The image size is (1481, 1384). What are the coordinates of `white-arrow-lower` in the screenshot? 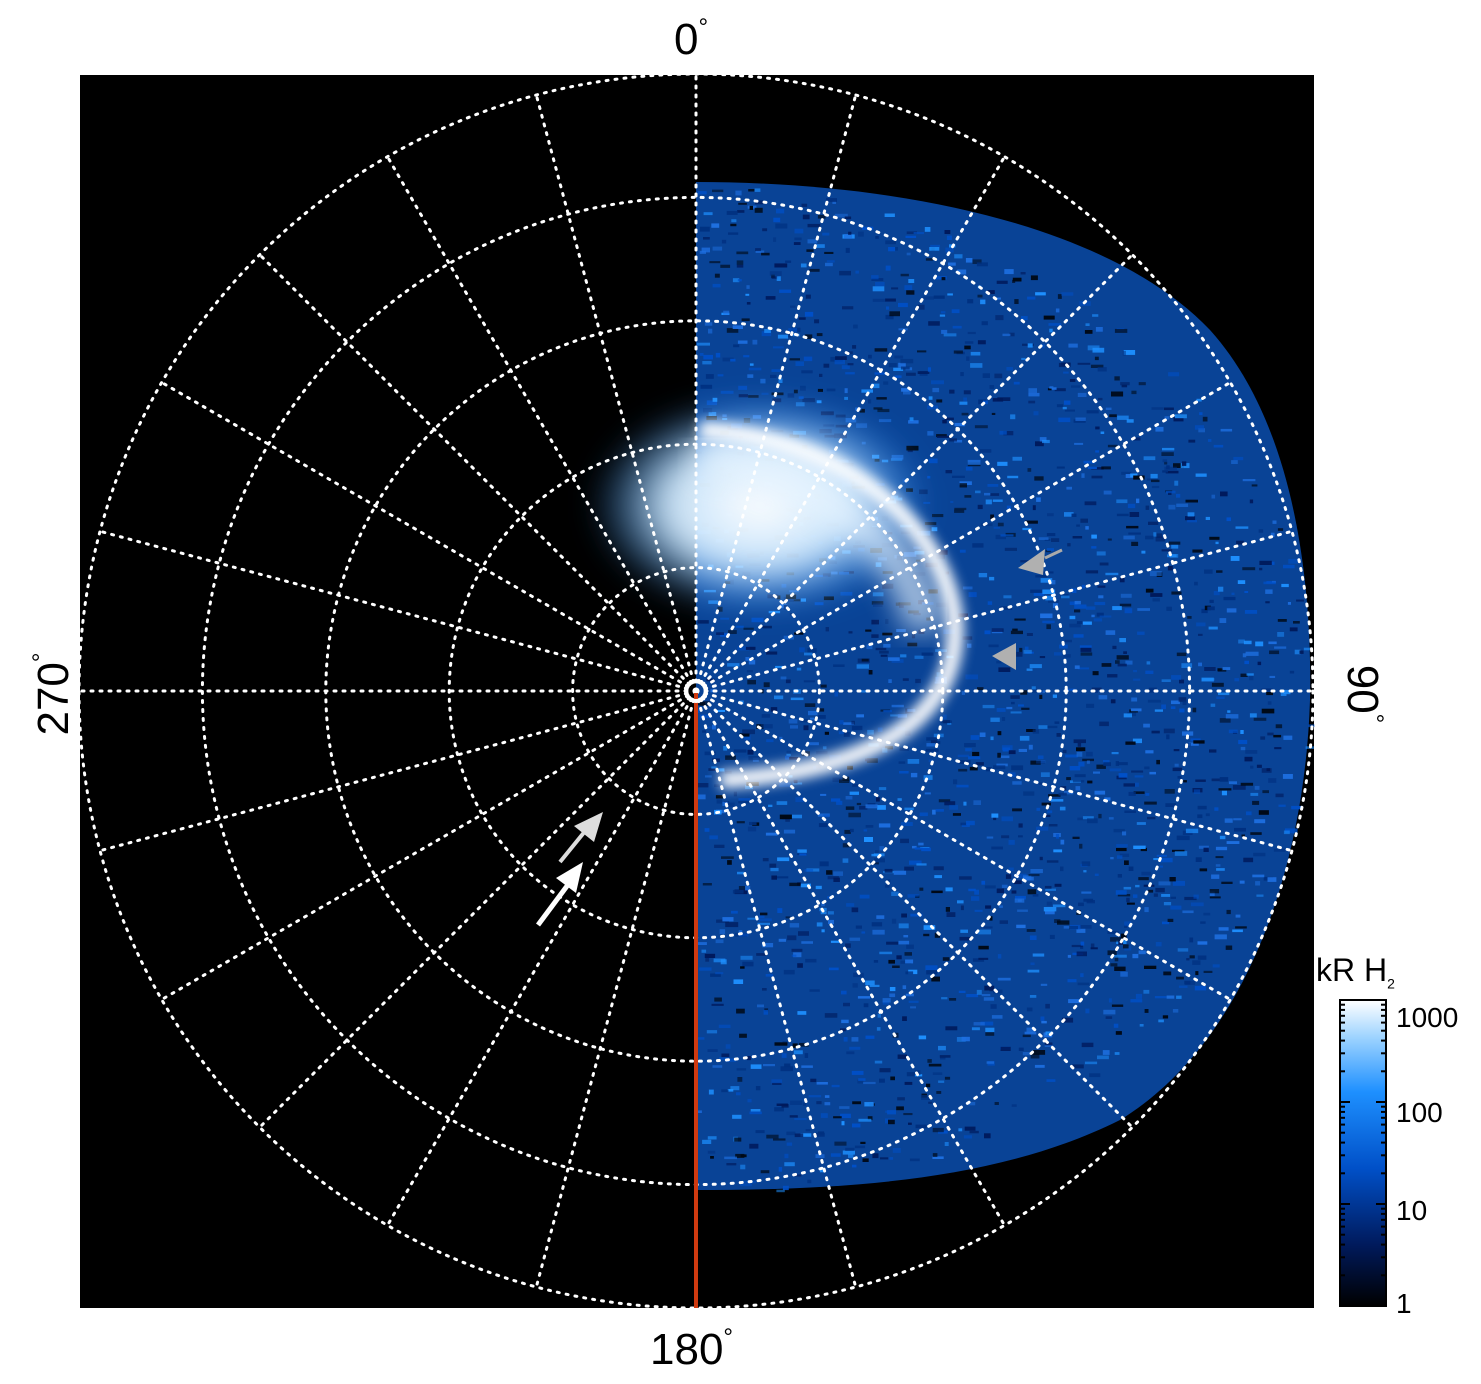 It's located at (559, 894).